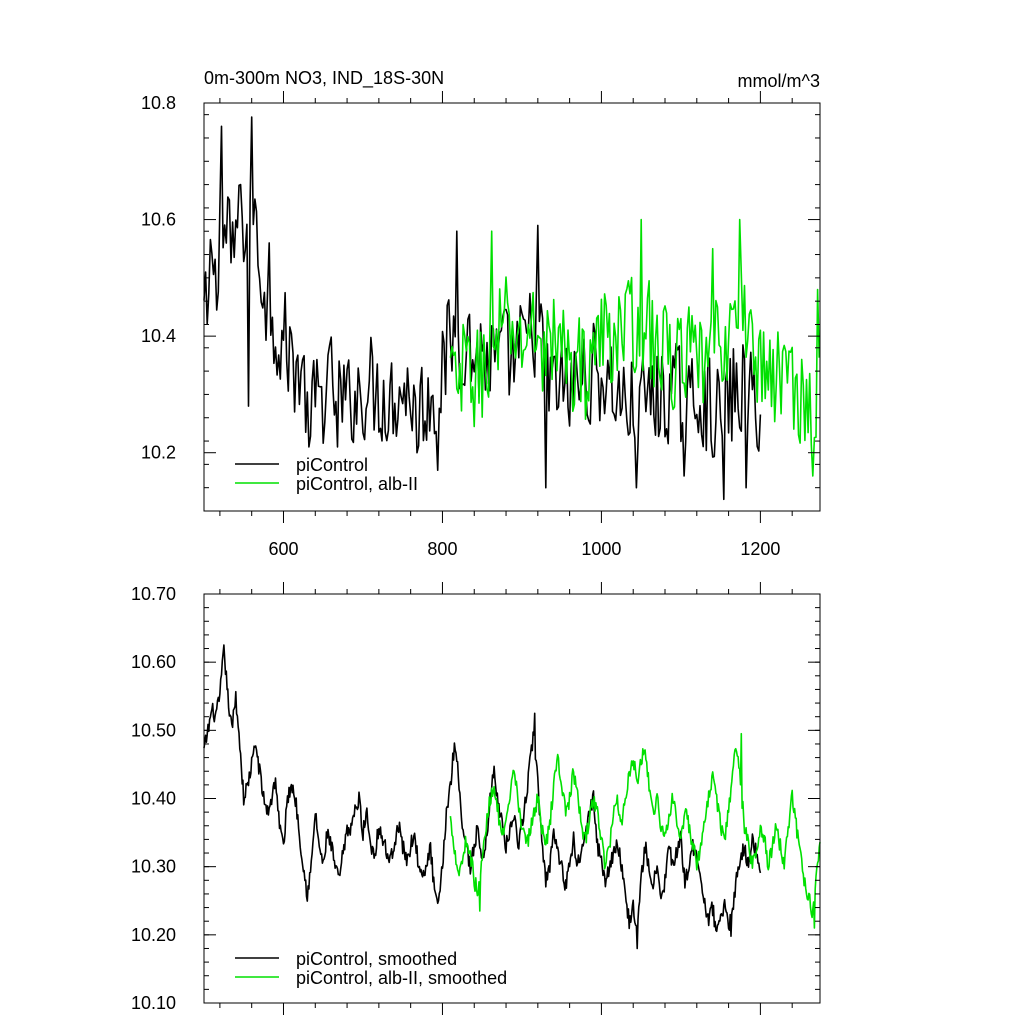 The width and height of the screenshot is (1024, 1024). I want to click on legend-label-picontrol: piControl, so click(332, 465).